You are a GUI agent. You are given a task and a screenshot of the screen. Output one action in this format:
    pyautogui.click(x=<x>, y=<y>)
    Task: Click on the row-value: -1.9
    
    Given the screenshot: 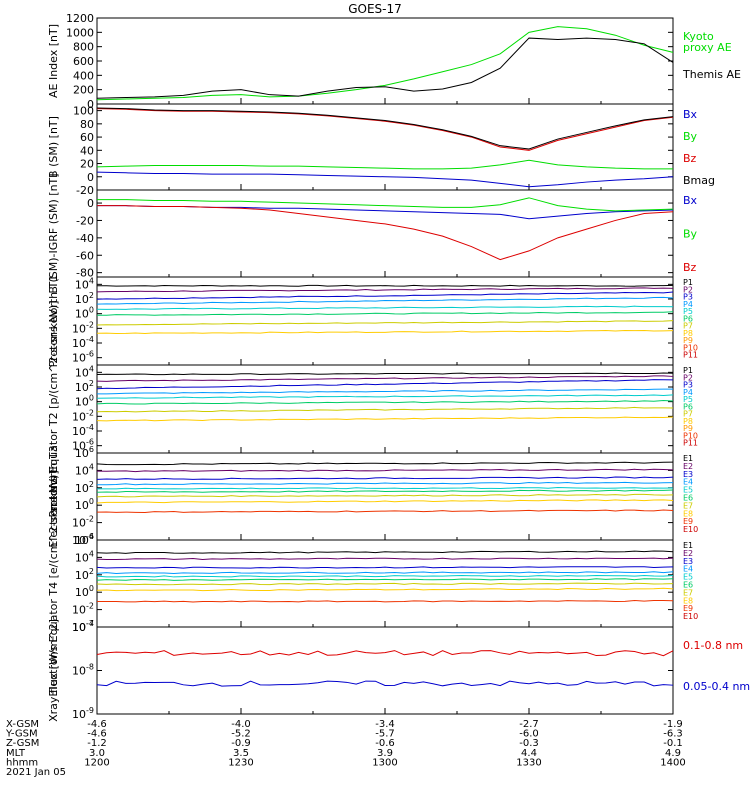 What is the action you would take?
    pyautogui.click(x=673, y=724)
    